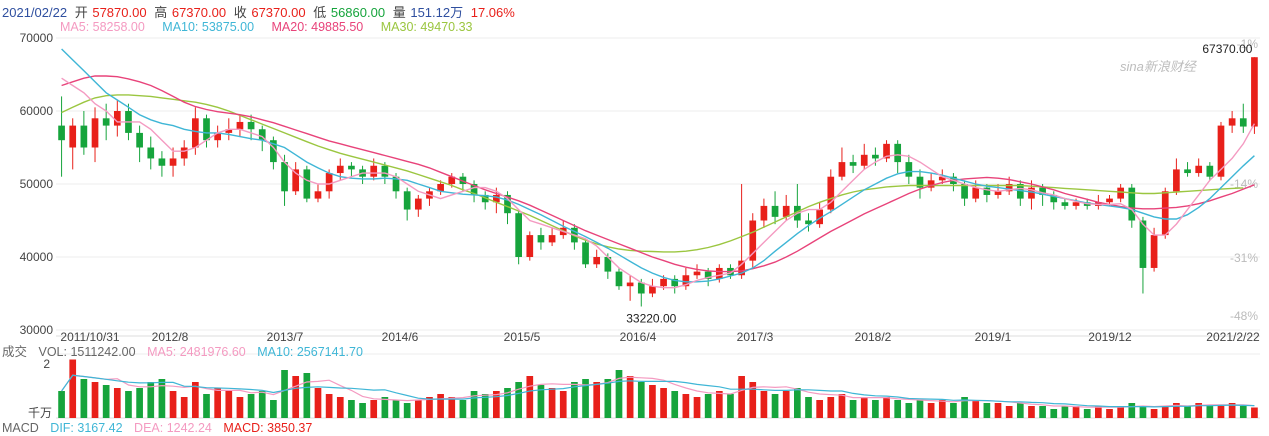  Describe the element at coordinates (46, 364) in the screenshot. I see `volume-axis-max: 2` at that location.